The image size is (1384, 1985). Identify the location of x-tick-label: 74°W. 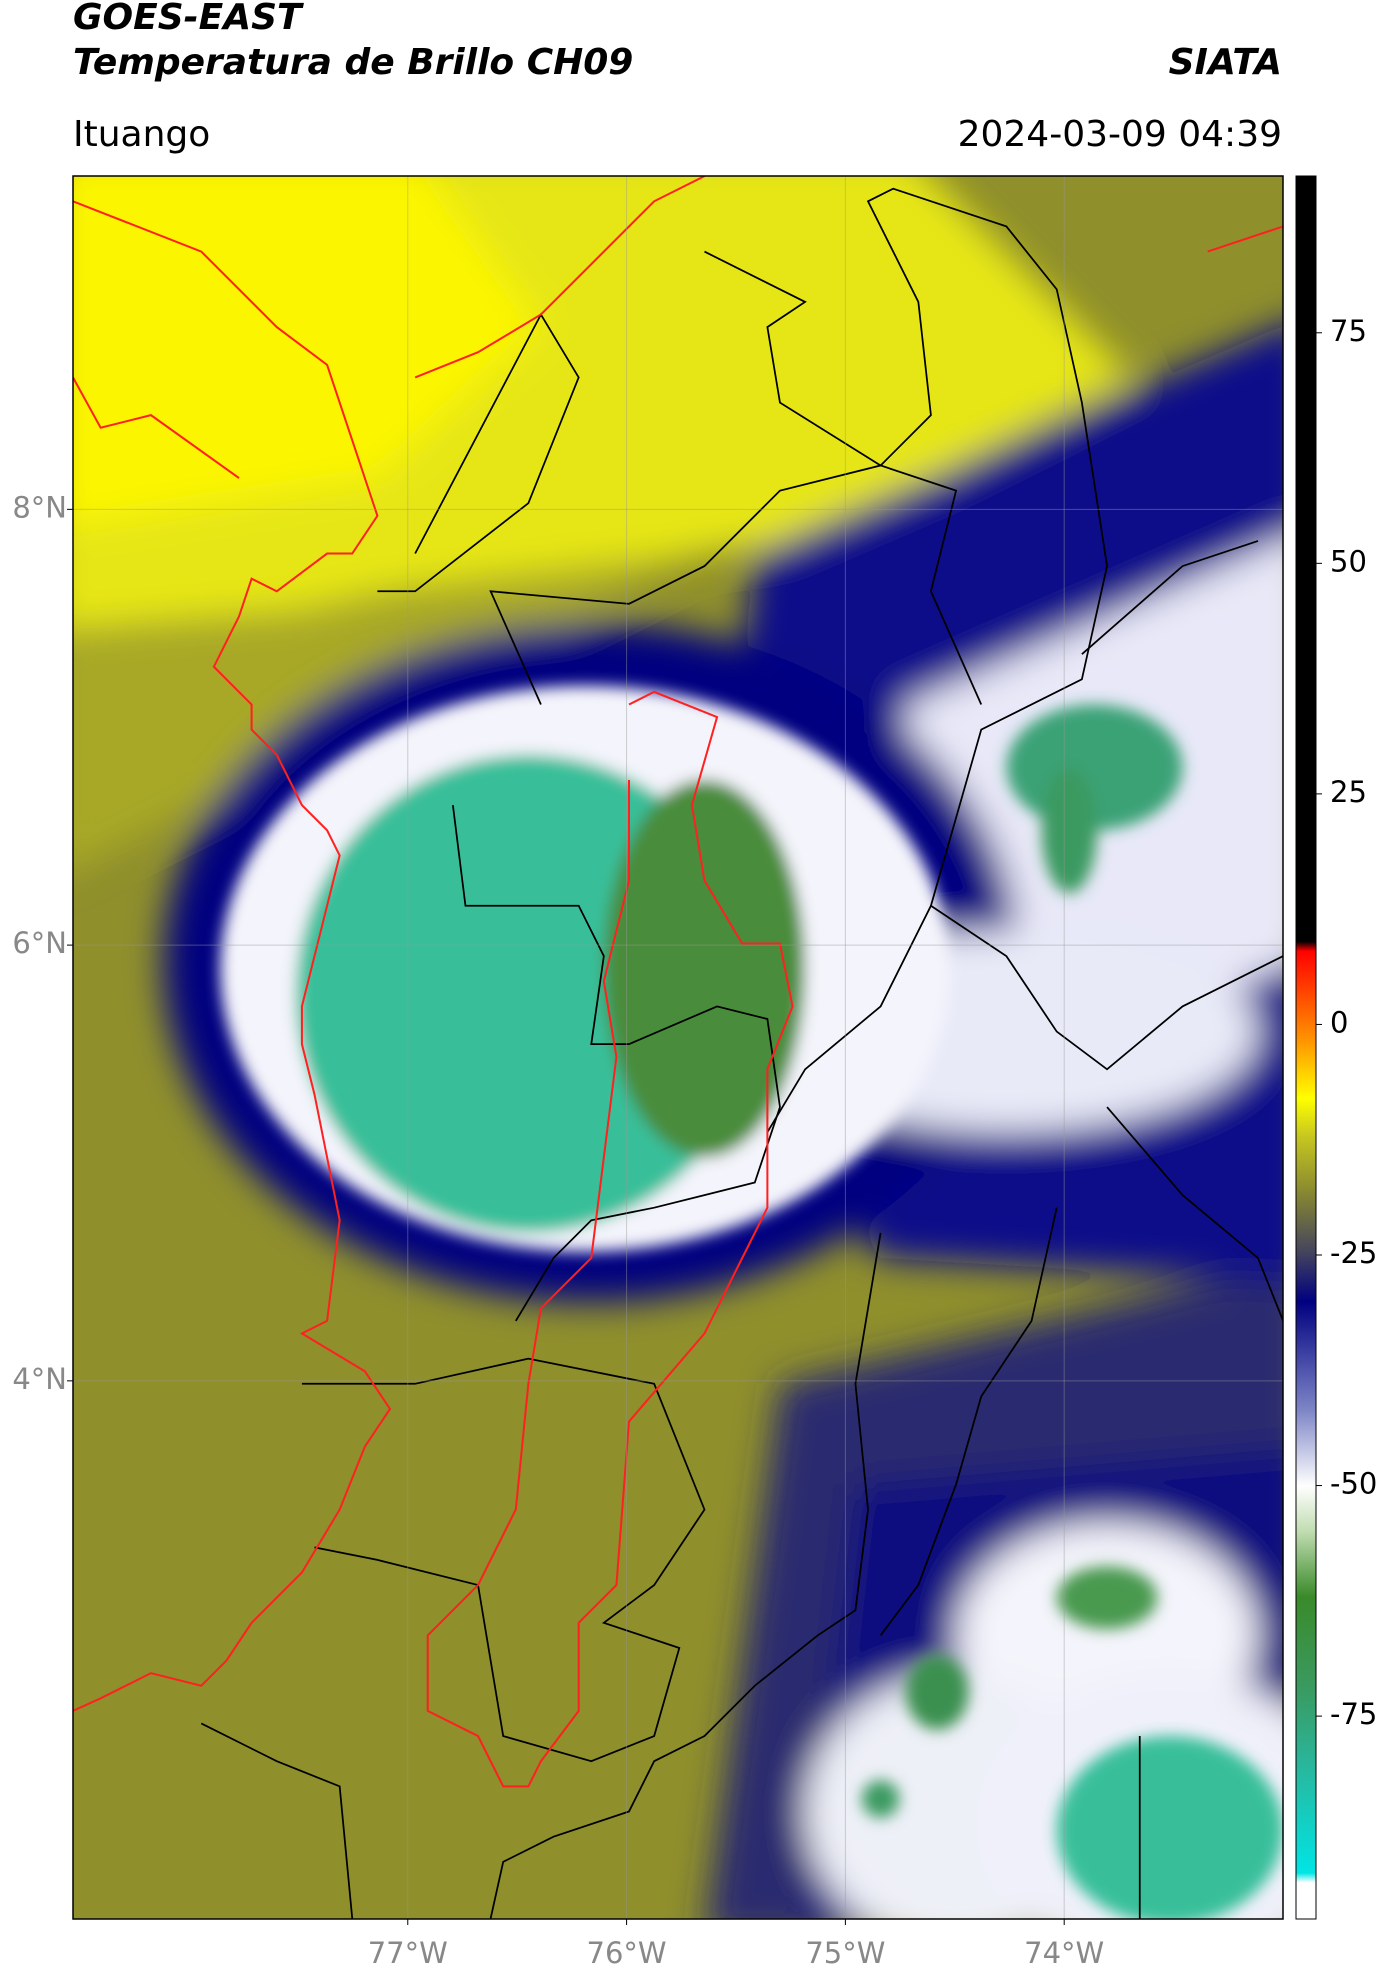
(1064, 1953).